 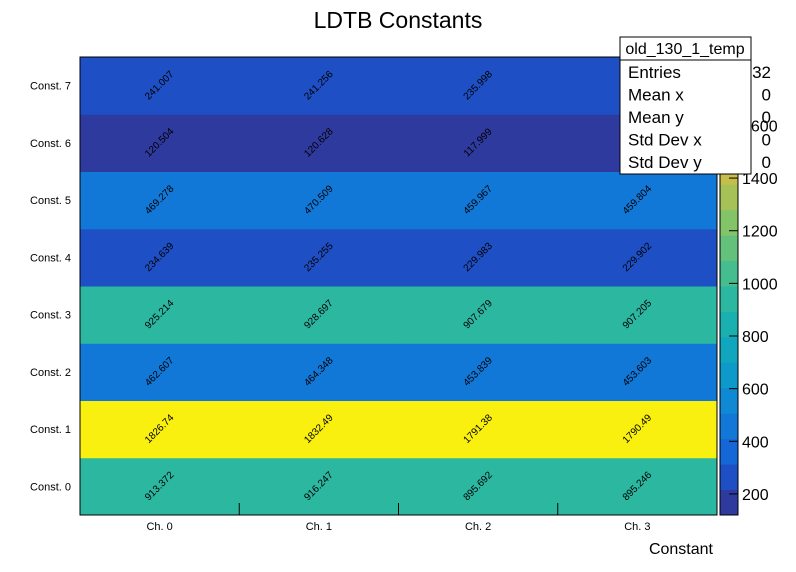 I want to click on y-tick-label: Const. 3, so click(x=50, y=316).